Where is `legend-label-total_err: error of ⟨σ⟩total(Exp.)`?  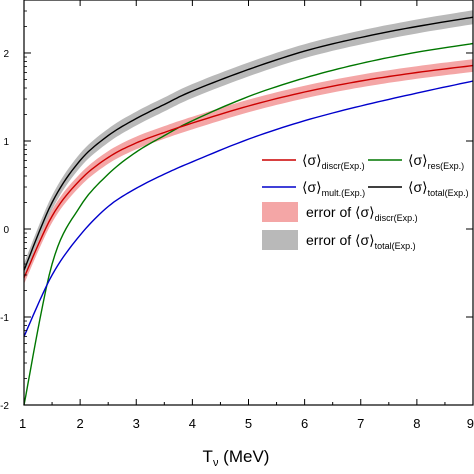 legend-label-total_err: error of ⟨σ⟩total(Exp.) is located at coordinates (361, 241).